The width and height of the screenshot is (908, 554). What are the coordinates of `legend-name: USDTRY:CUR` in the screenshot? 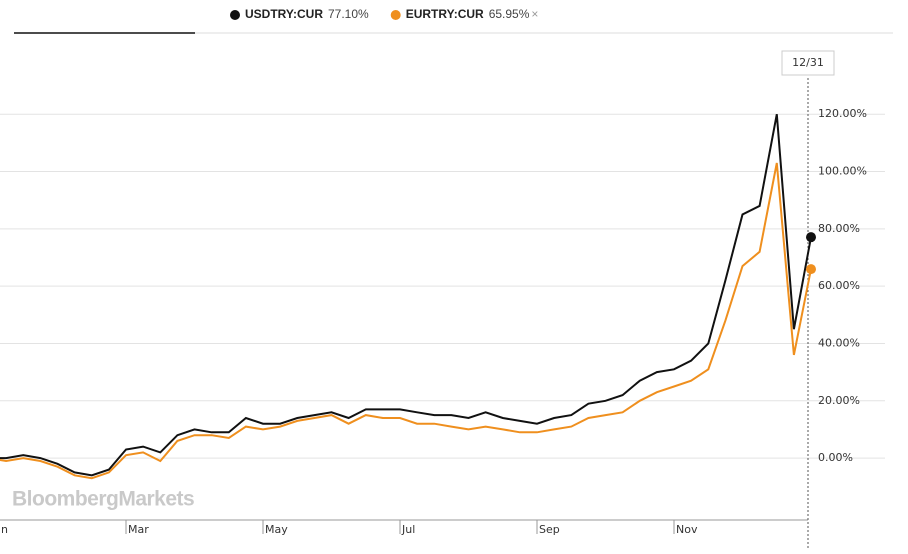 It's located at (284, 14).